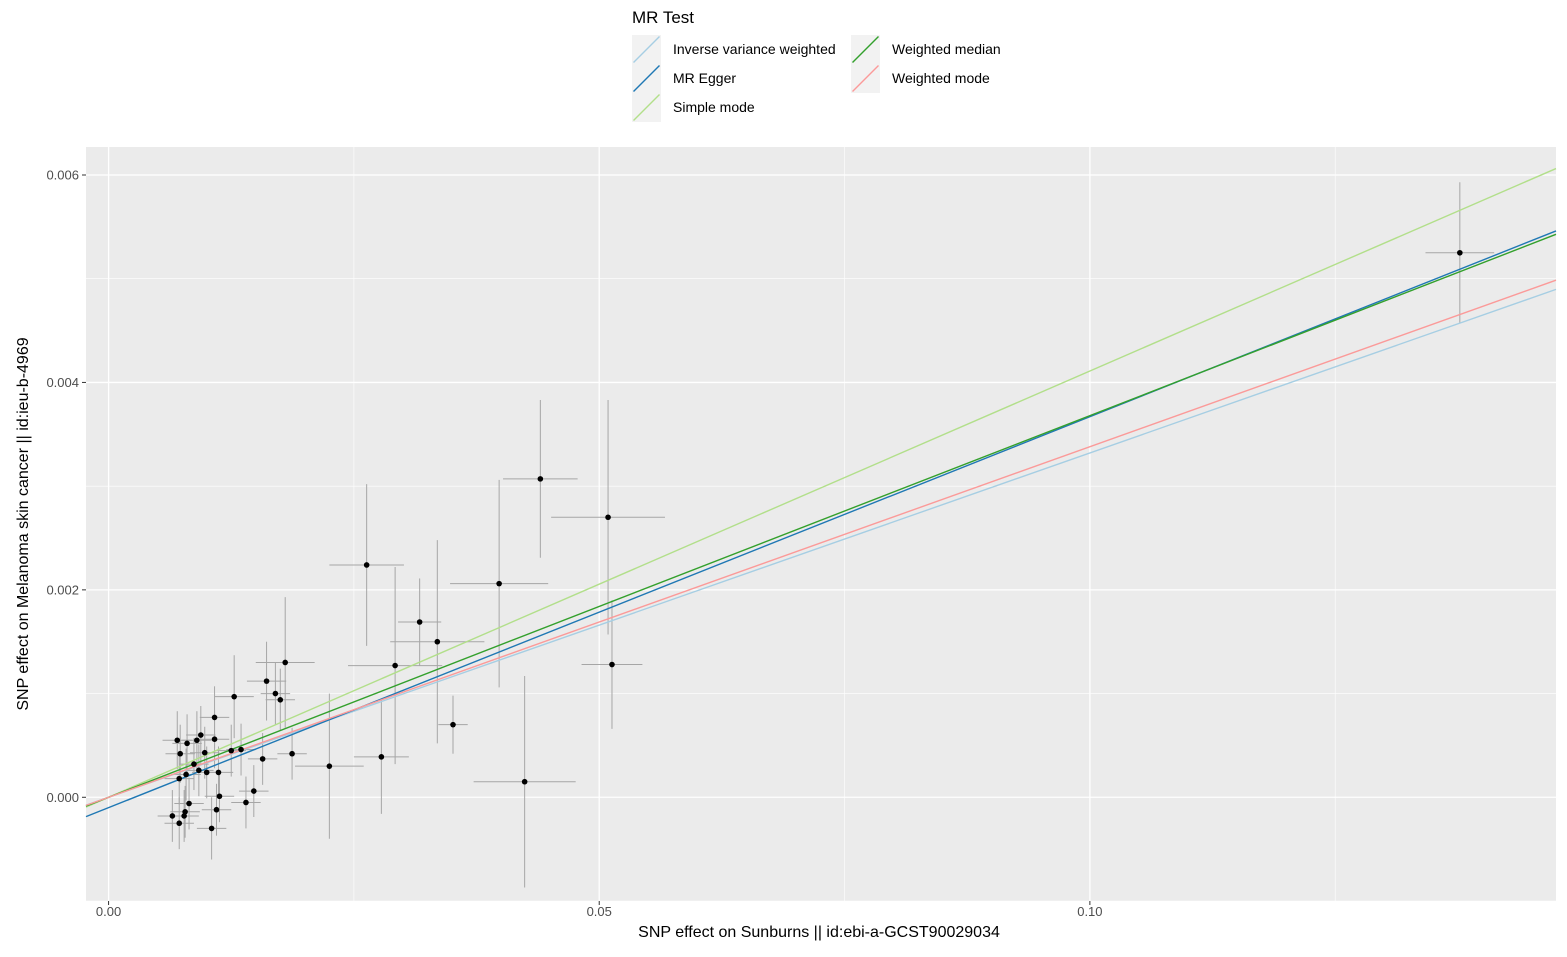 The height and width of the screenshot is (957, 1567). I want to click on x-axis-ticks: 0.00 0.05 0.10, so click(599, 910).